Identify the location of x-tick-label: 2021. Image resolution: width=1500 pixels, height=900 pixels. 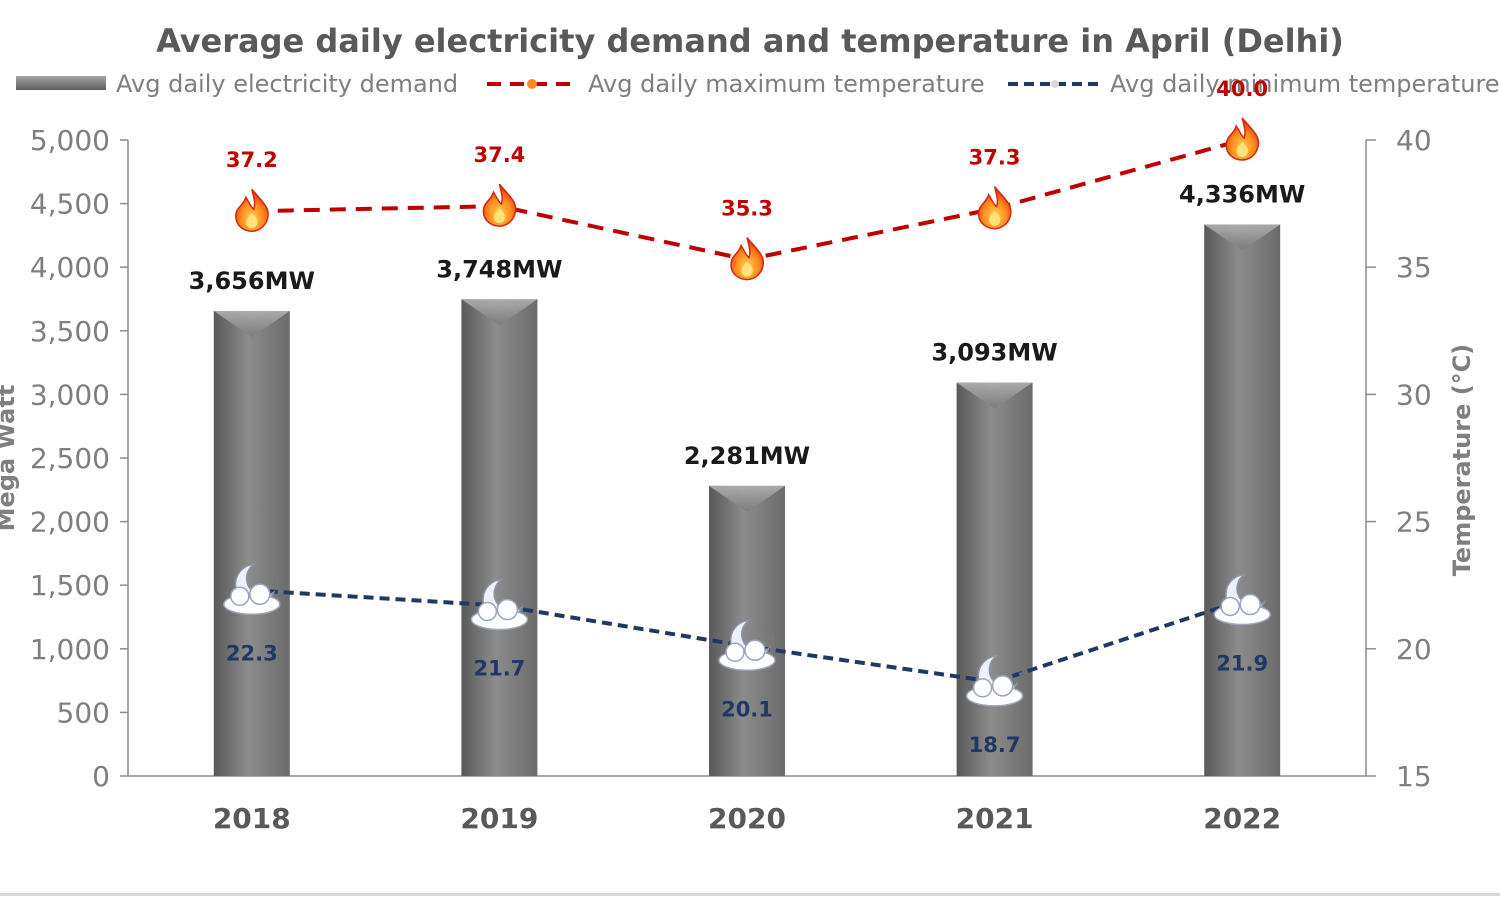
(995, 818).